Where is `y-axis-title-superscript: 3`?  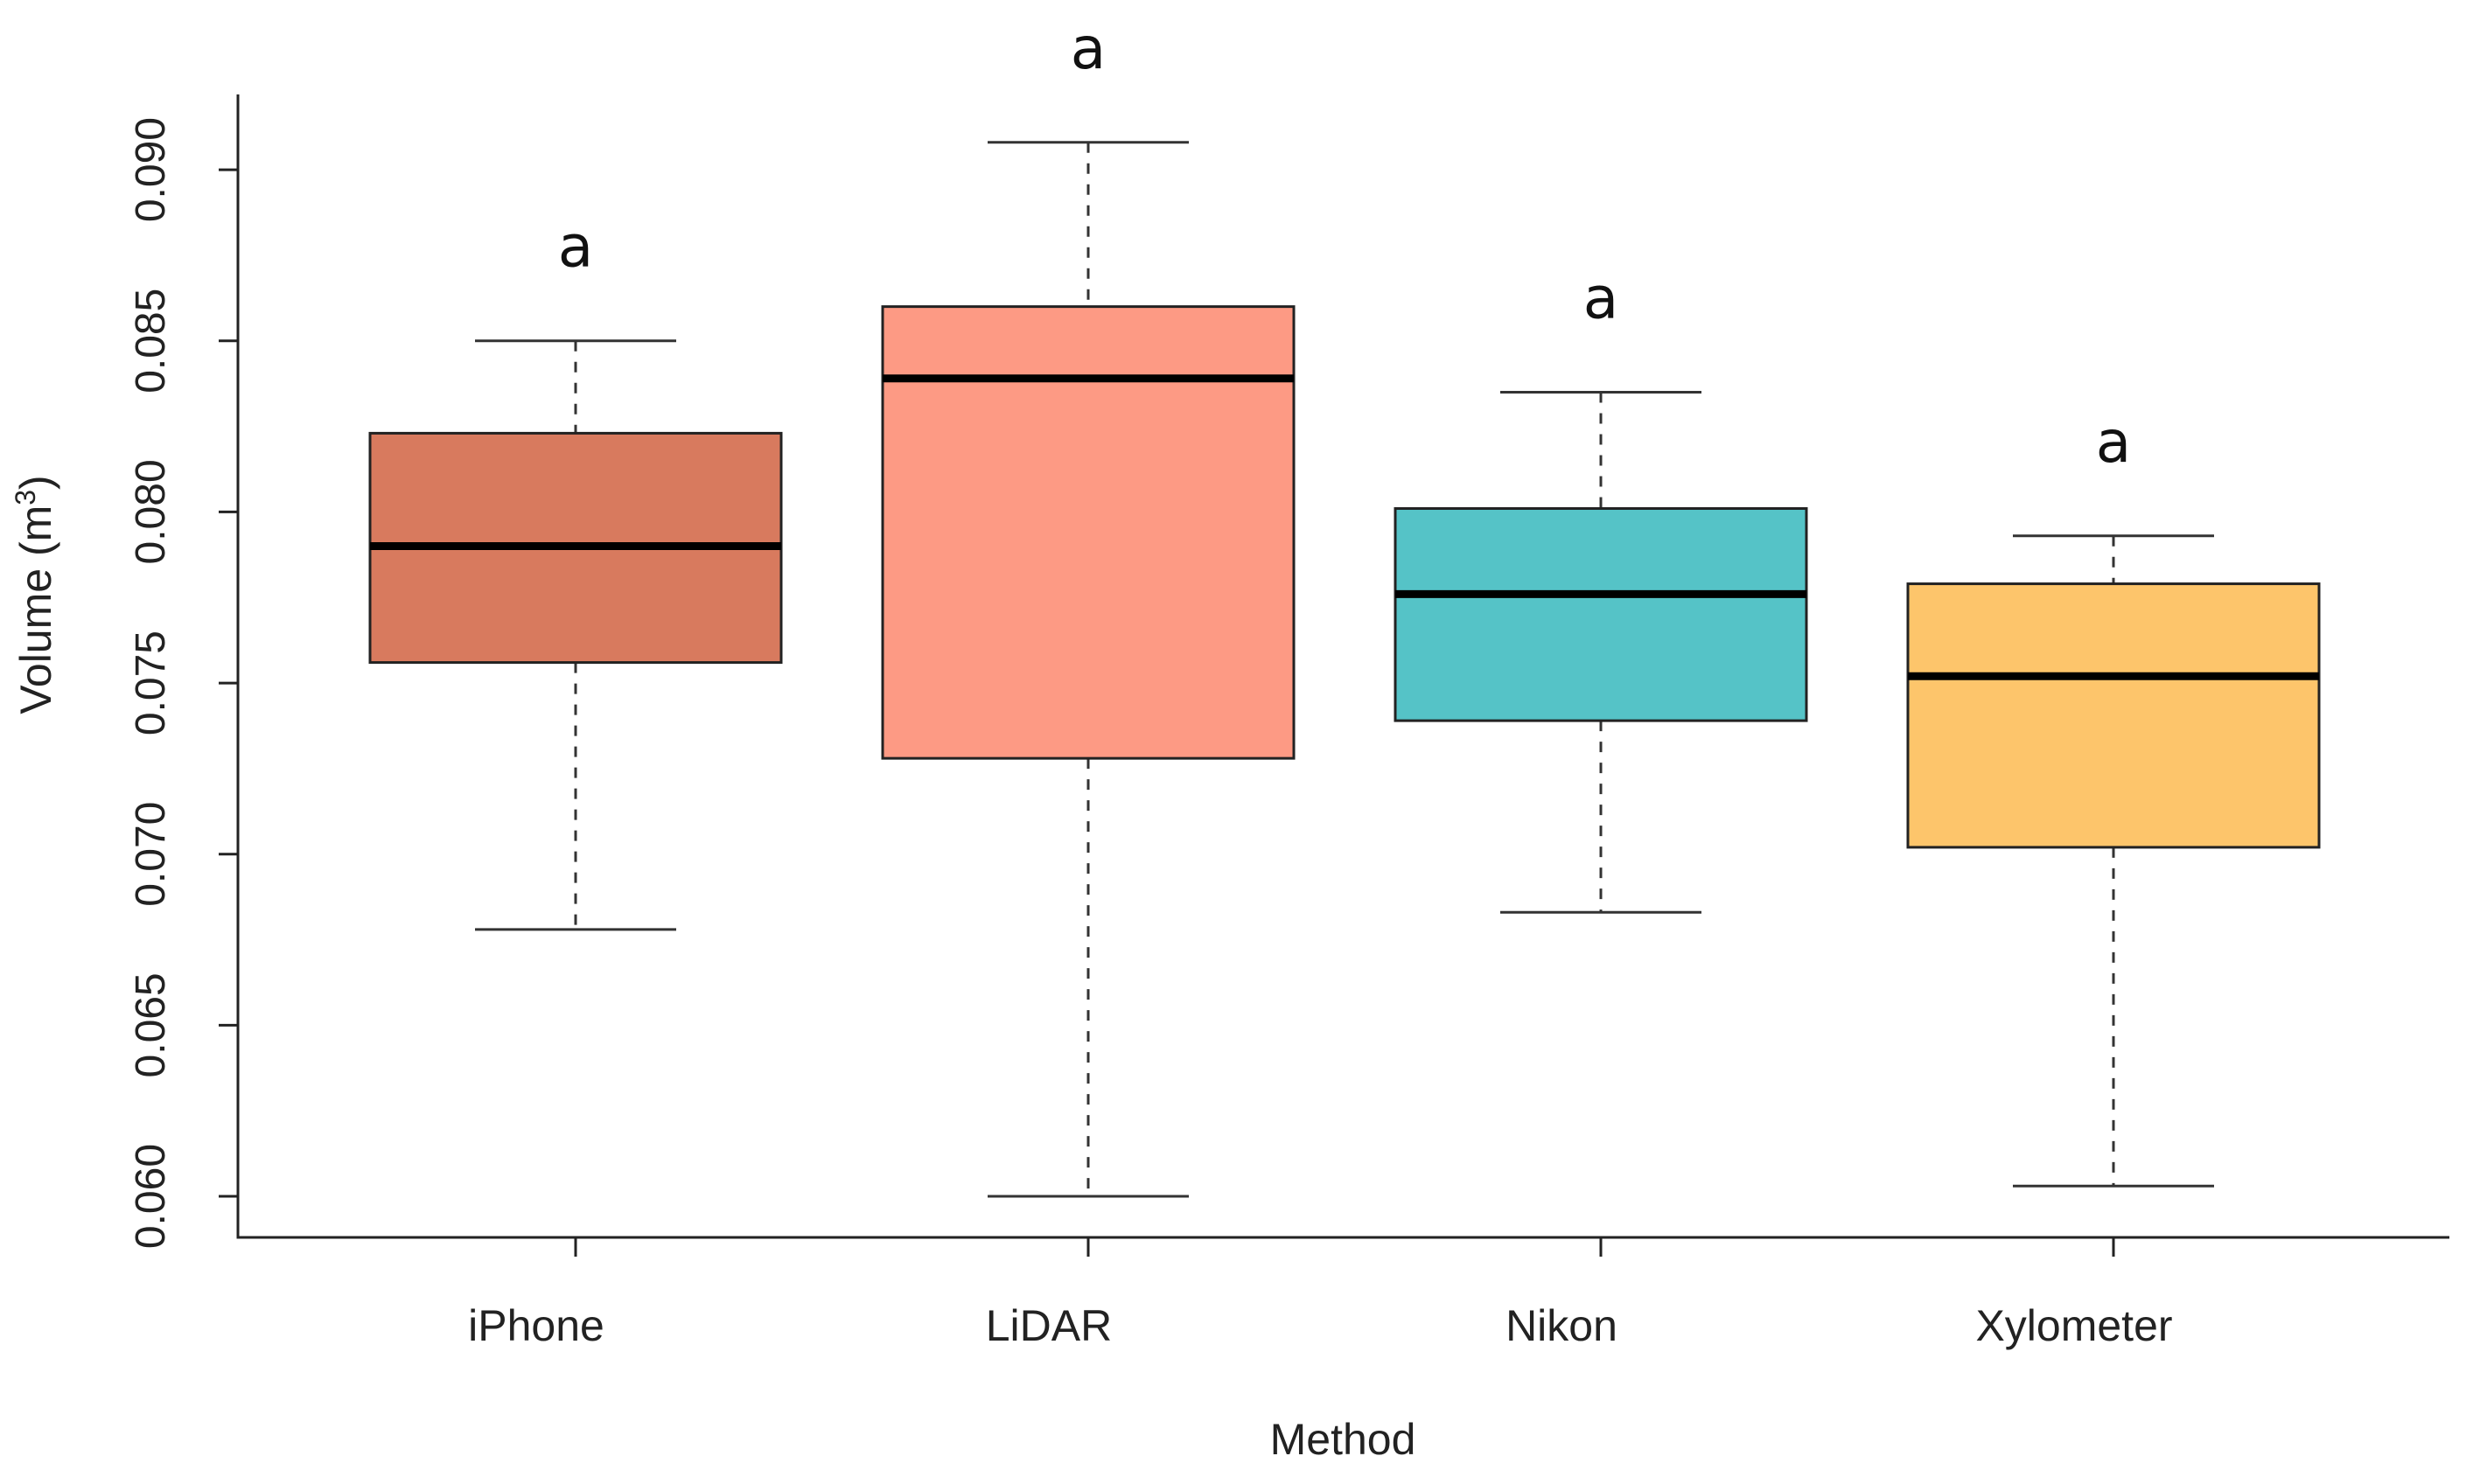
y-axis-title-superscript: 3 is located at coordinates (26, 498).